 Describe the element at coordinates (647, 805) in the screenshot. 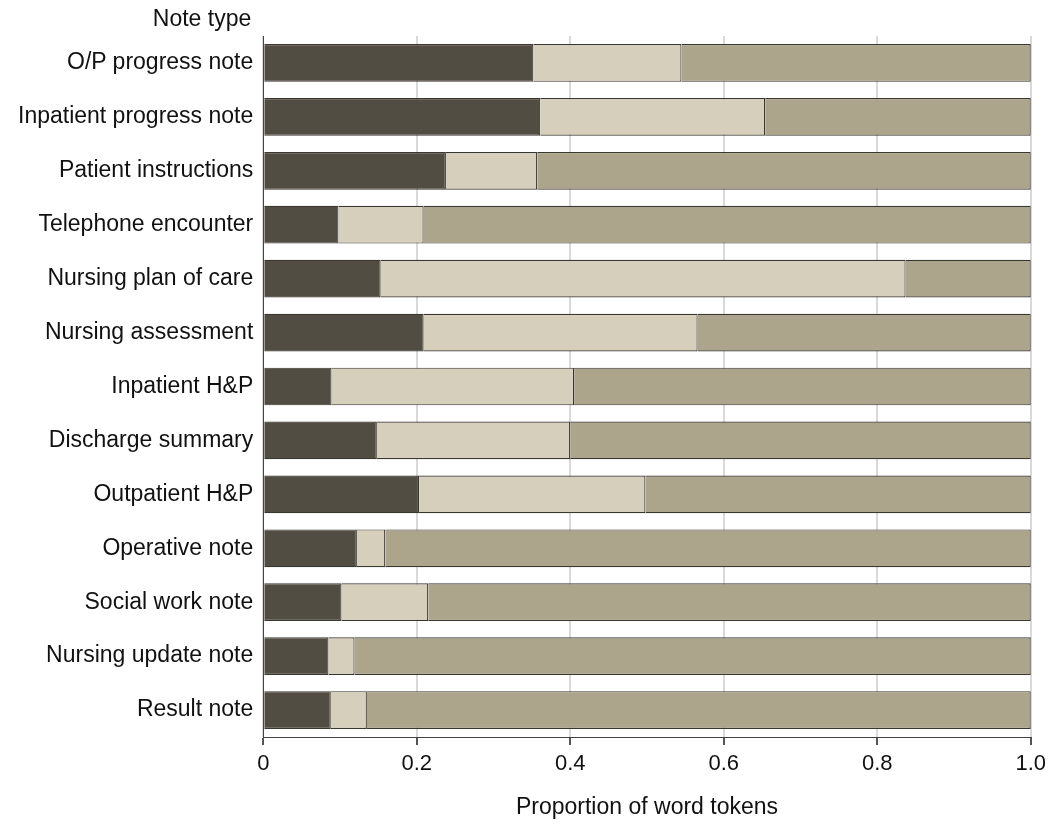

I see `x-axis-title: Proportion of word tokens` at that location.